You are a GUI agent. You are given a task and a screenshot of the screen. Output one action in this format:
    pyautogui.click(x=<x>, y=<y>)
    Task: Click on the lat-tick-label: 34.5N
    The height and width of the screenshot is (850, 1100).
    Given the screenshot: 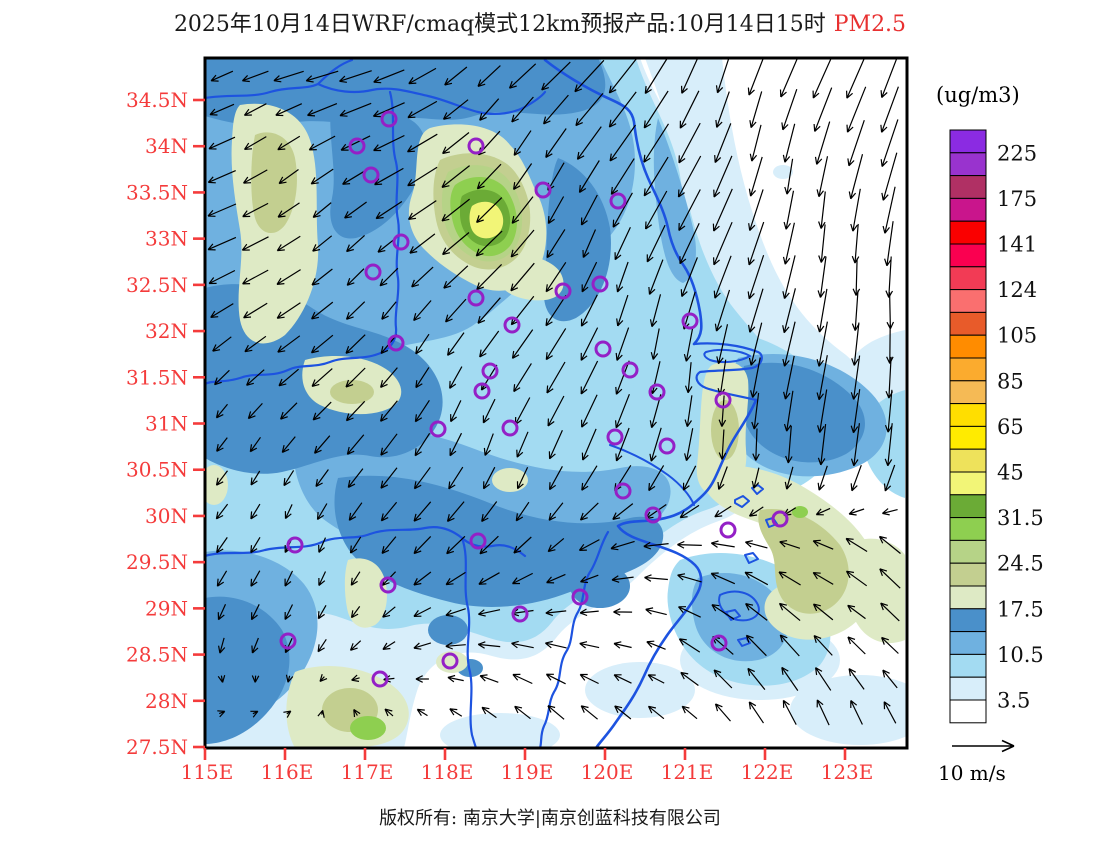 What is the action you would take?
    pyautogui.click(x=157, y=100)
    